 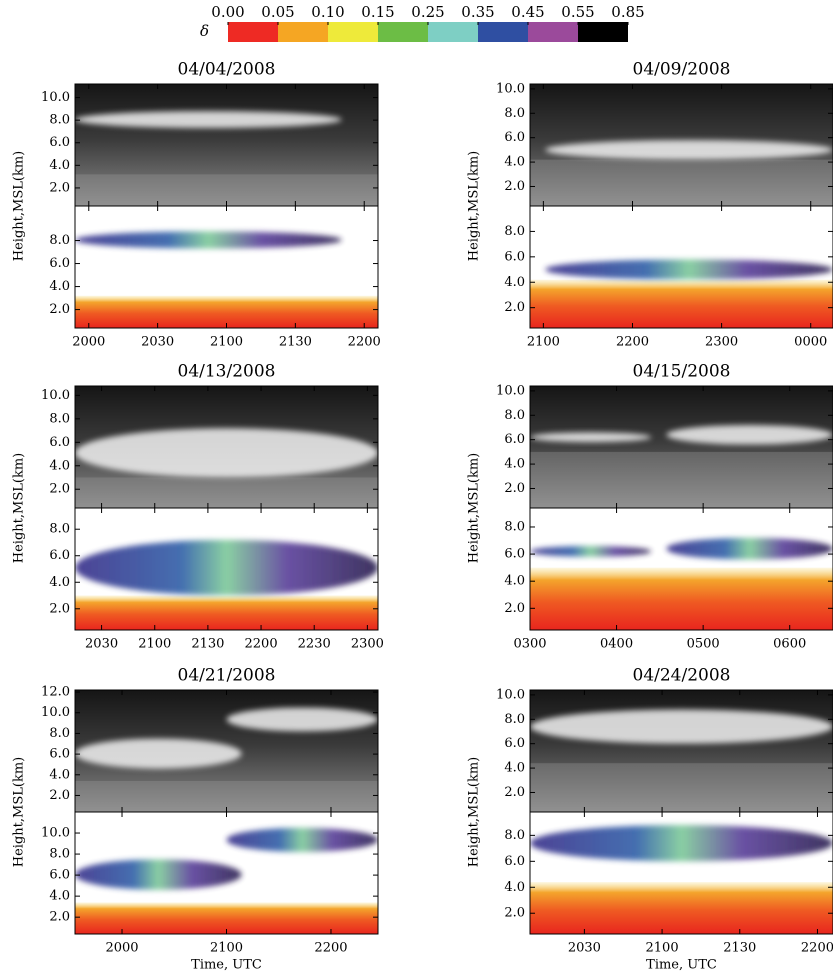 I want to click on colorbar-symbol: δ, so click(x=204, y=31).